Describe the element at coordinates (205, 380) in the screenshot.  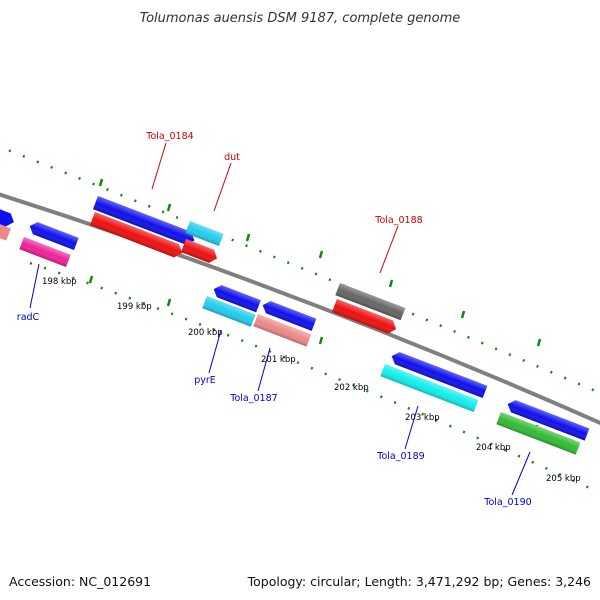
I see `gene-label-pyre: pyrE` at that location.